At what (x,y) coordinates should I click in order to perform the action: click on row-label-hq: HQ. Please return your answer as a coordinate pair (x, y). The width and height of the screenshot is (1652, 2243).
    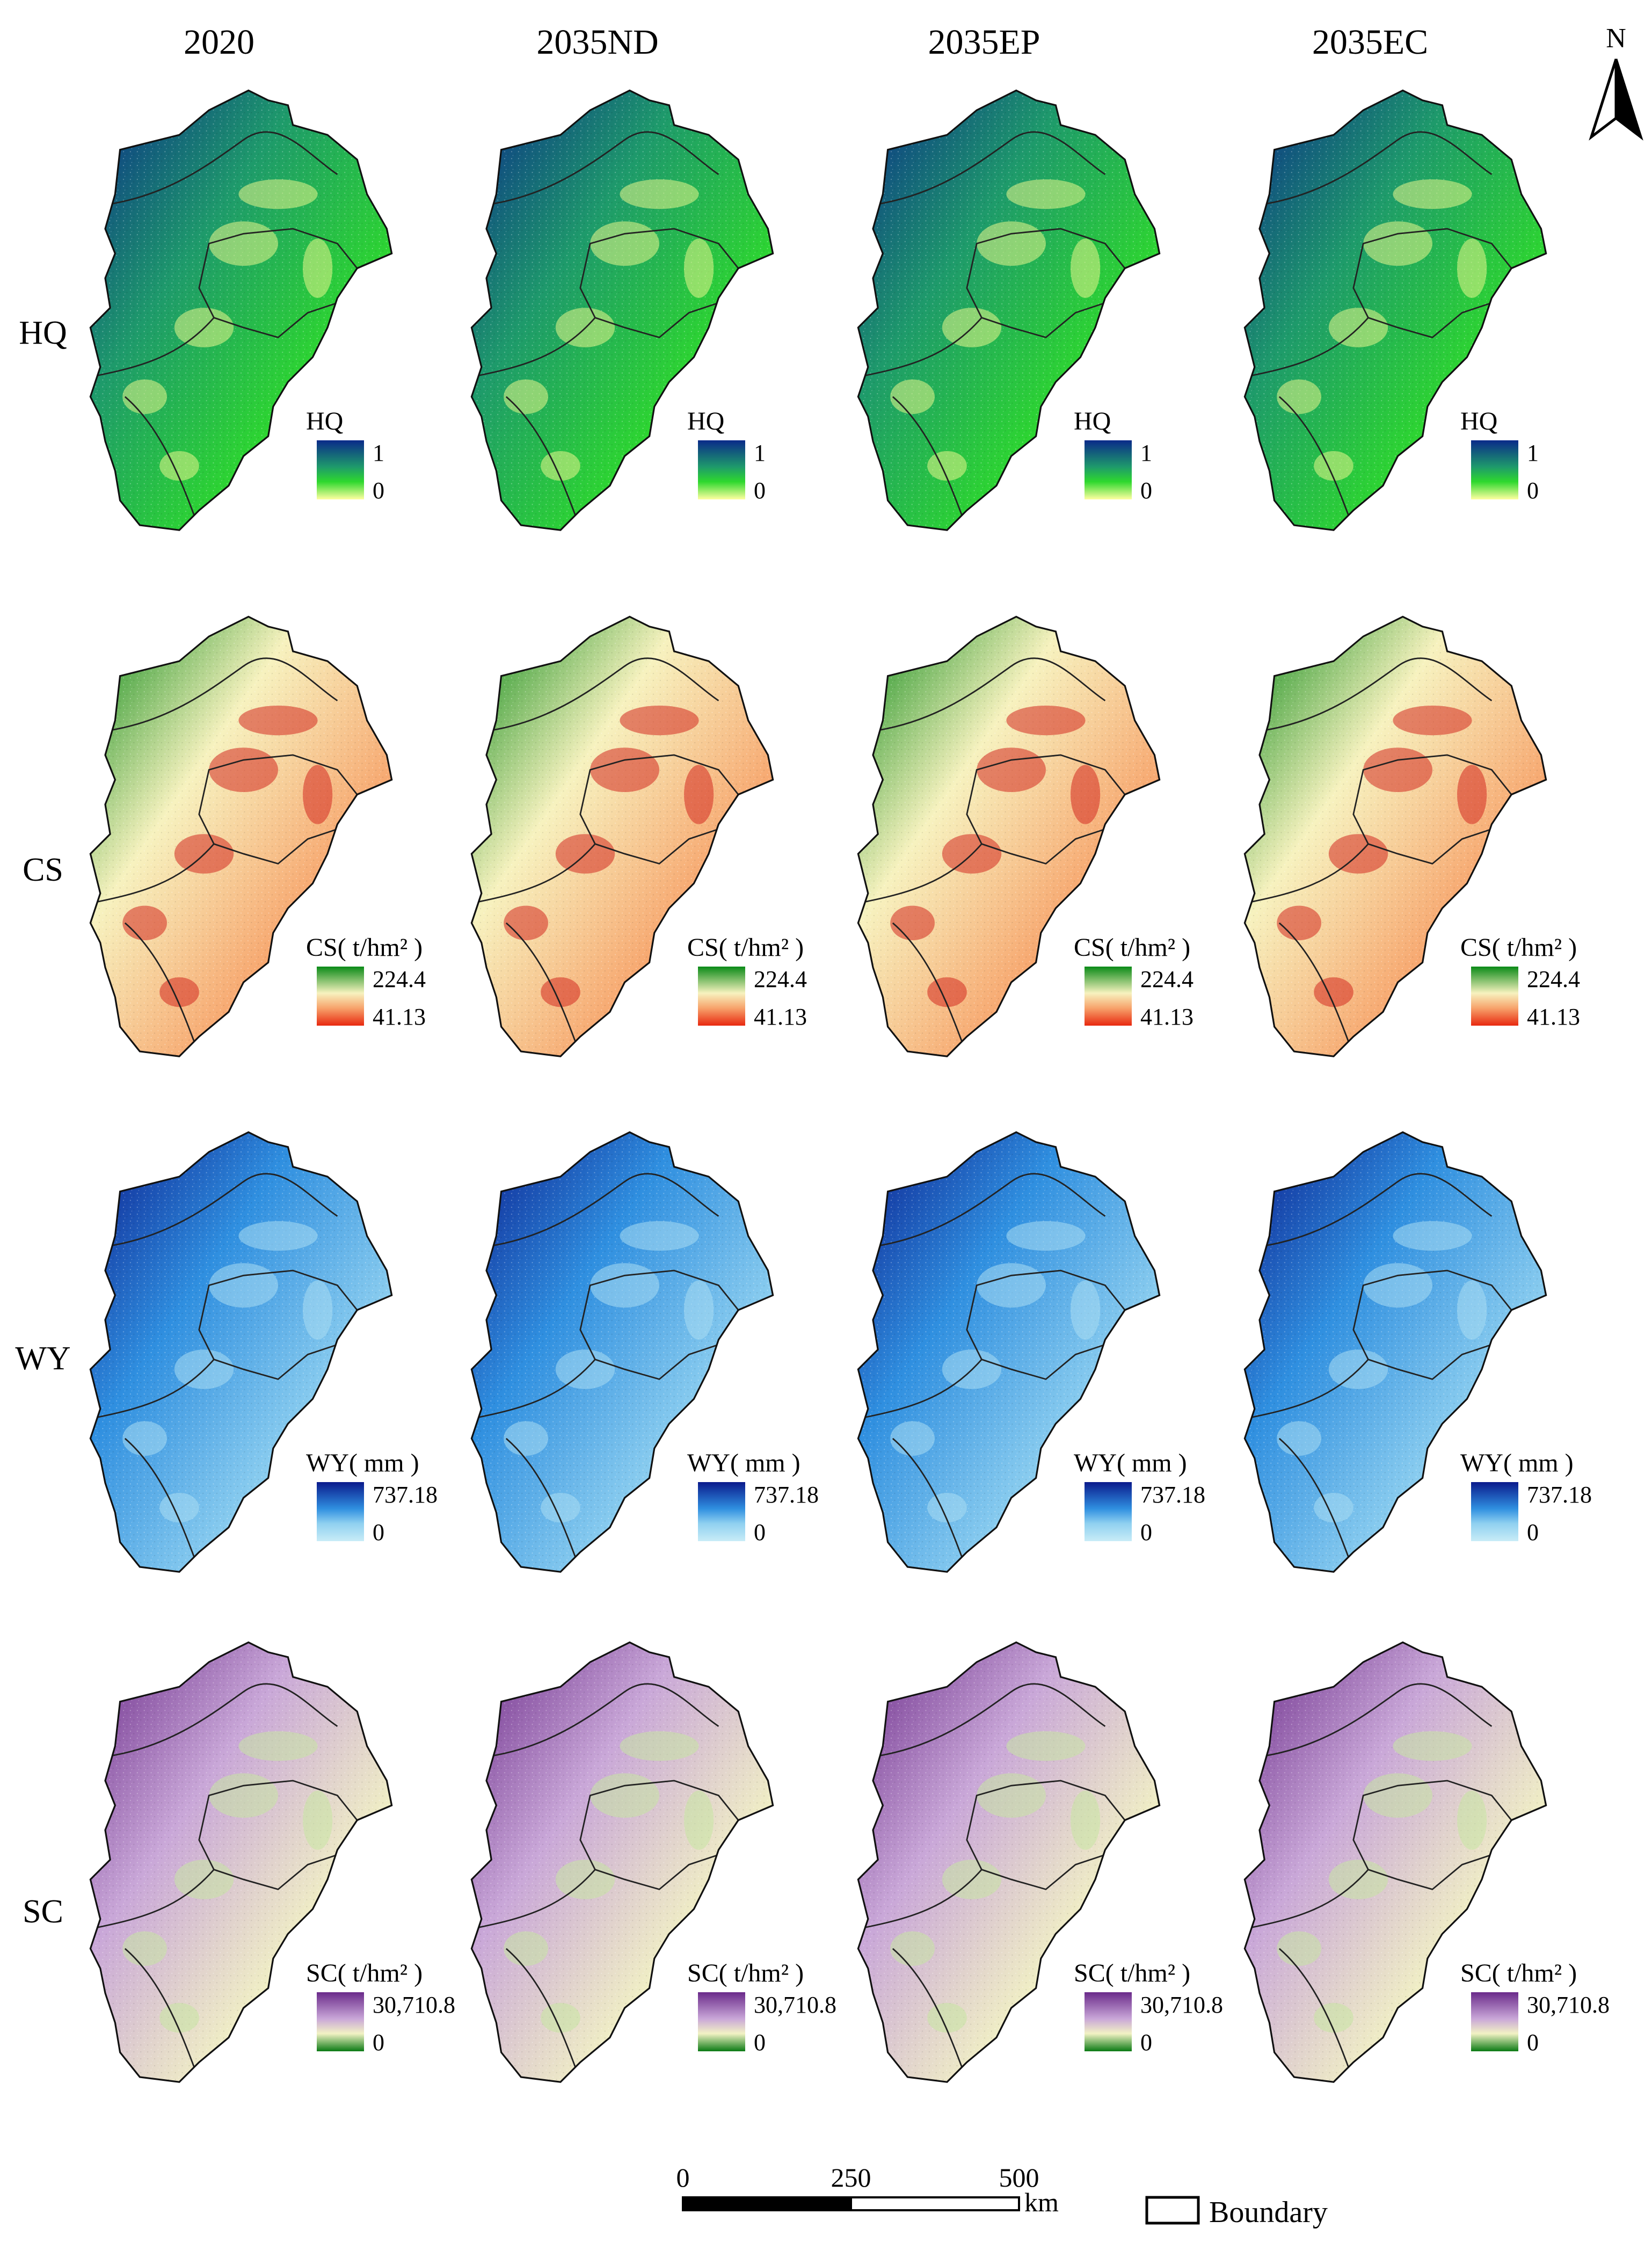
    Looking at the image, I should click on (43, 333).